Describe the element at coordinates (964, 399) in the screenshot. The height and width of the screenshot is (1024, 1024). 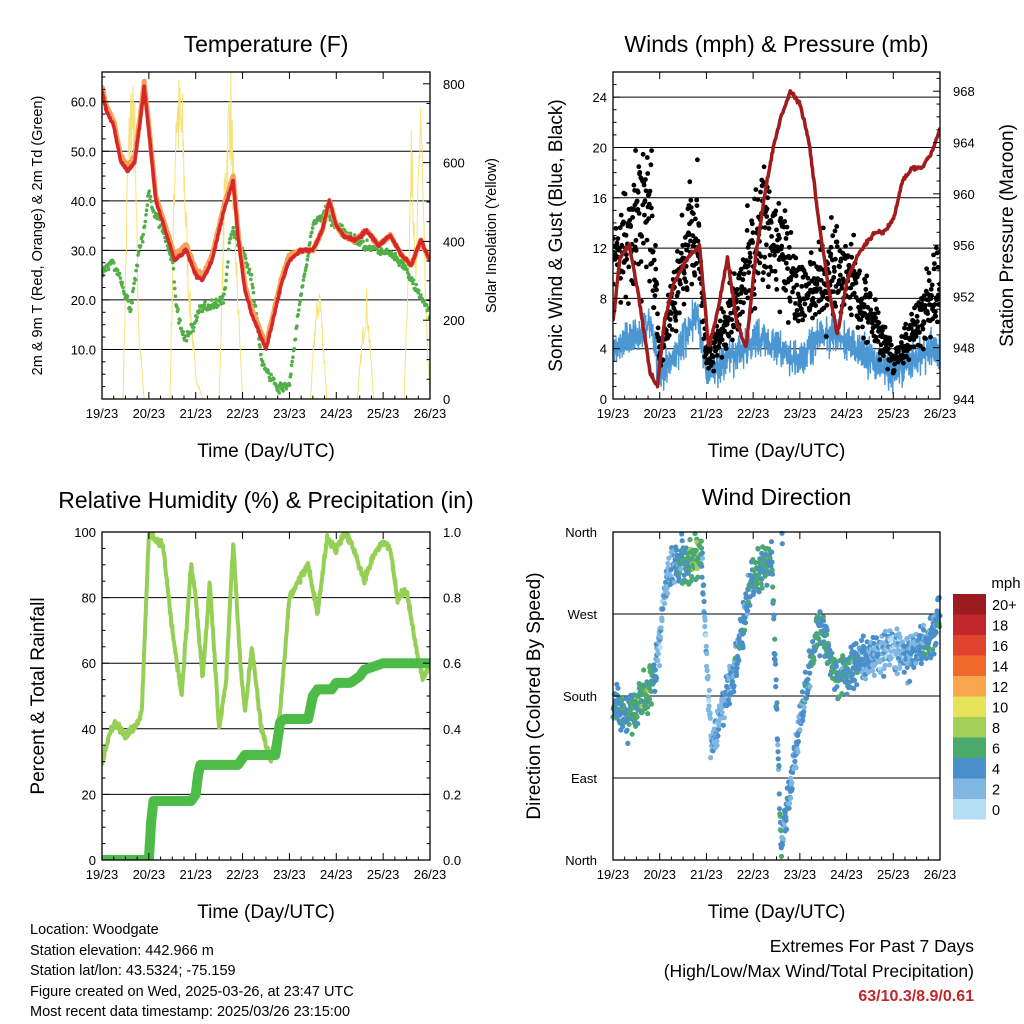
I see `y-right-tick-label: 944` at that location.